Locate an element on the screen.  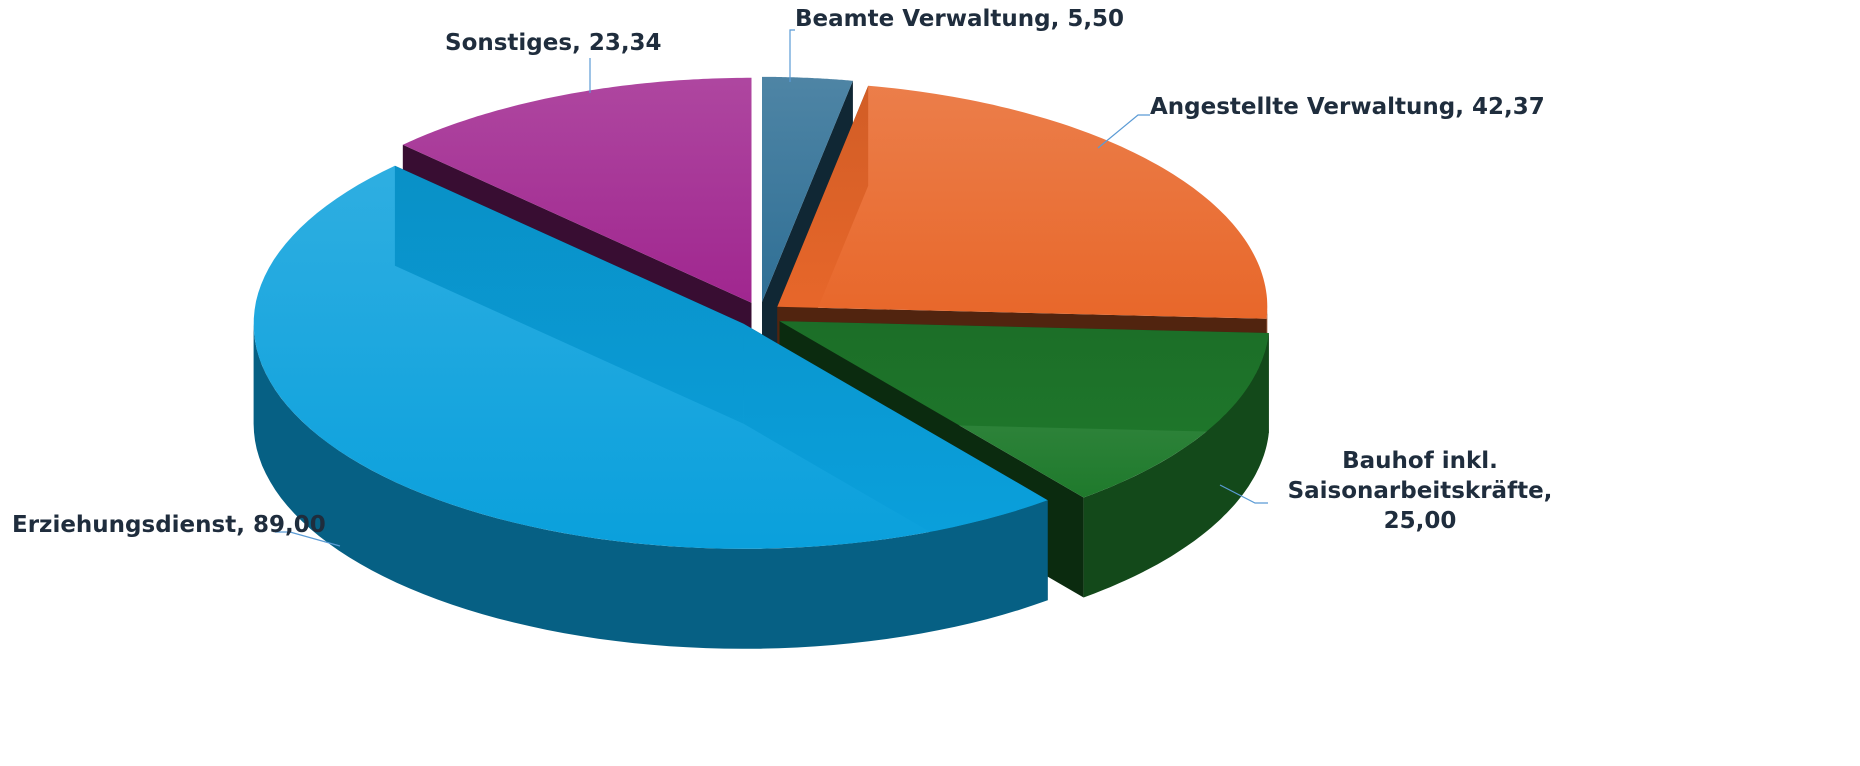
category-label: Bauhof inkl. Saisonarbeitskräfte is located at coordinates (1420, 476).